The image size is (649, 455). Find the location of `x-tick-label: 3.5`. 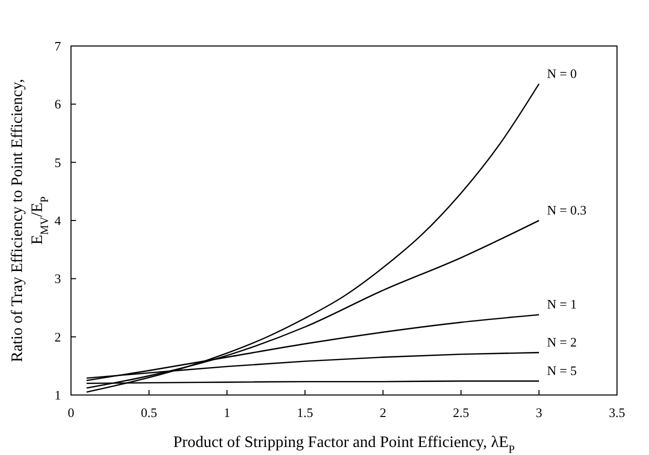

x-tick-label: 3.5 is located at coordinates (617, 412).